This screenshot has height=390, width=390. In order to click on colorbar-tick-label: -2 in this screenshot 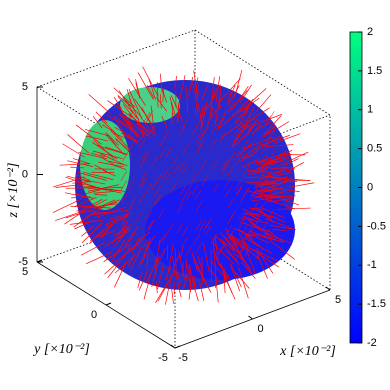, I will do `click(372, 343)`.